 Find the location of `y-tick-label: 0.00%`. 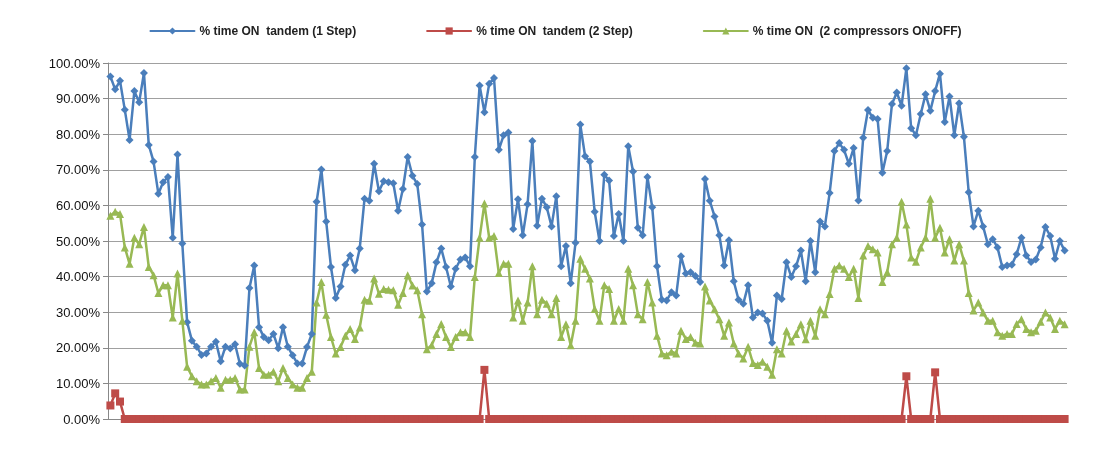

y-tick-label: 0.00% is located at coordinates (82, 419).